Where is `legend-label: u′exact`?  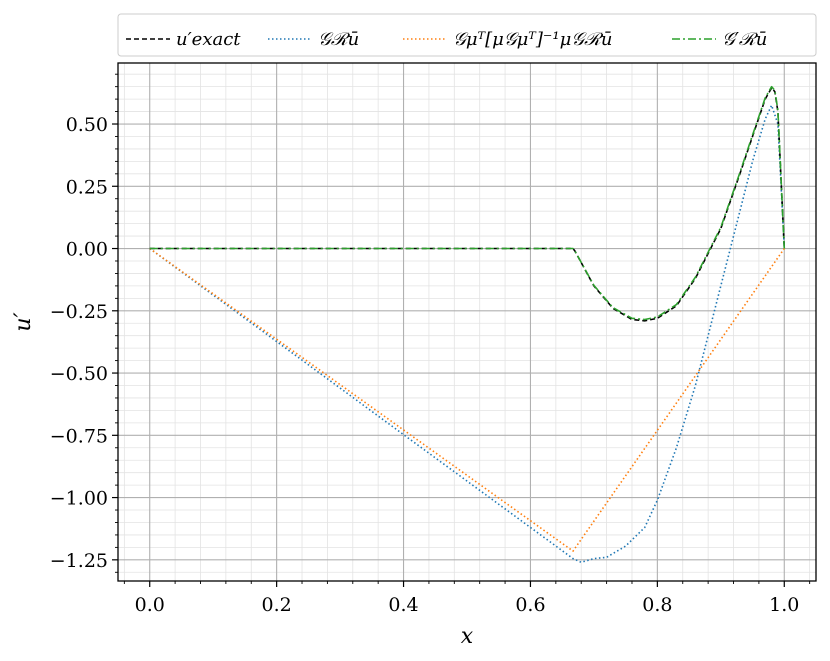
legend-label: u′exact is located at coordinates (208, 39).